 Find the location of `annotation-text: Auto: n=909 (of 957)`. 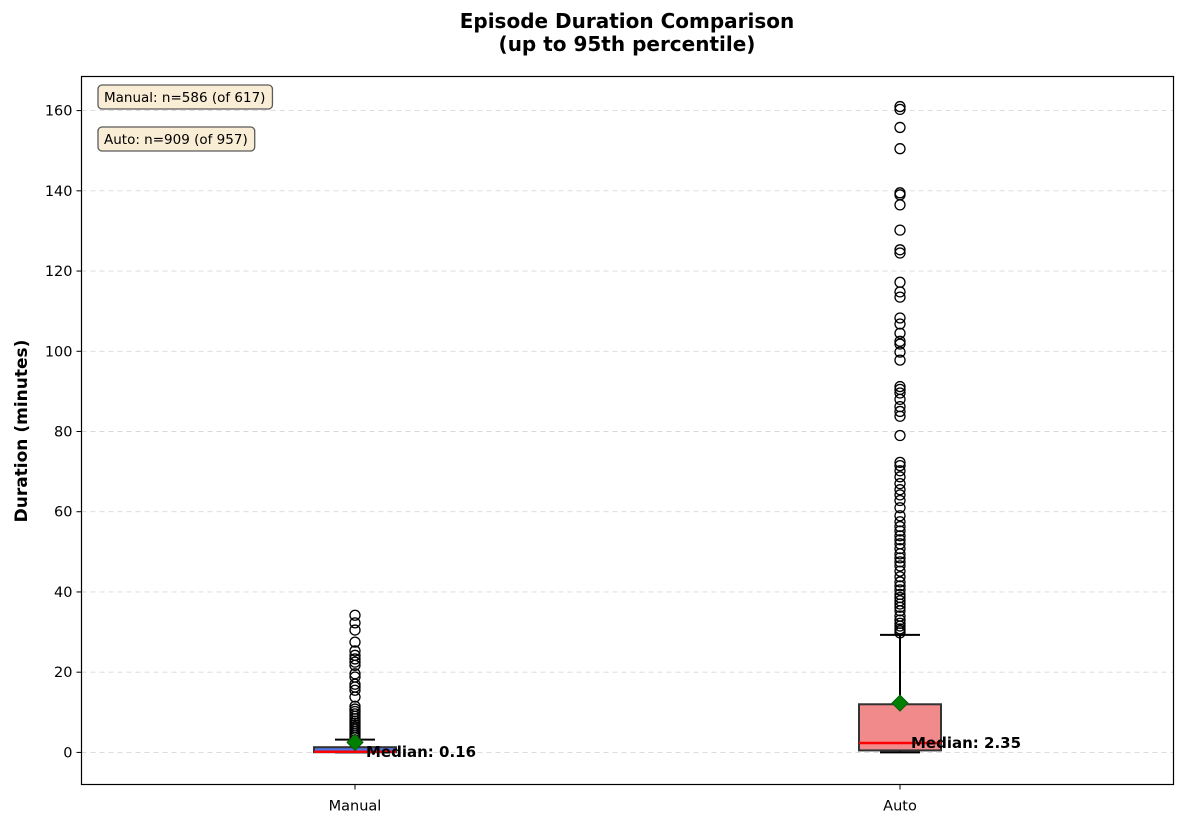

annotation-text: Auto: n=909 (of 957) is located at coordinates (176, 140).